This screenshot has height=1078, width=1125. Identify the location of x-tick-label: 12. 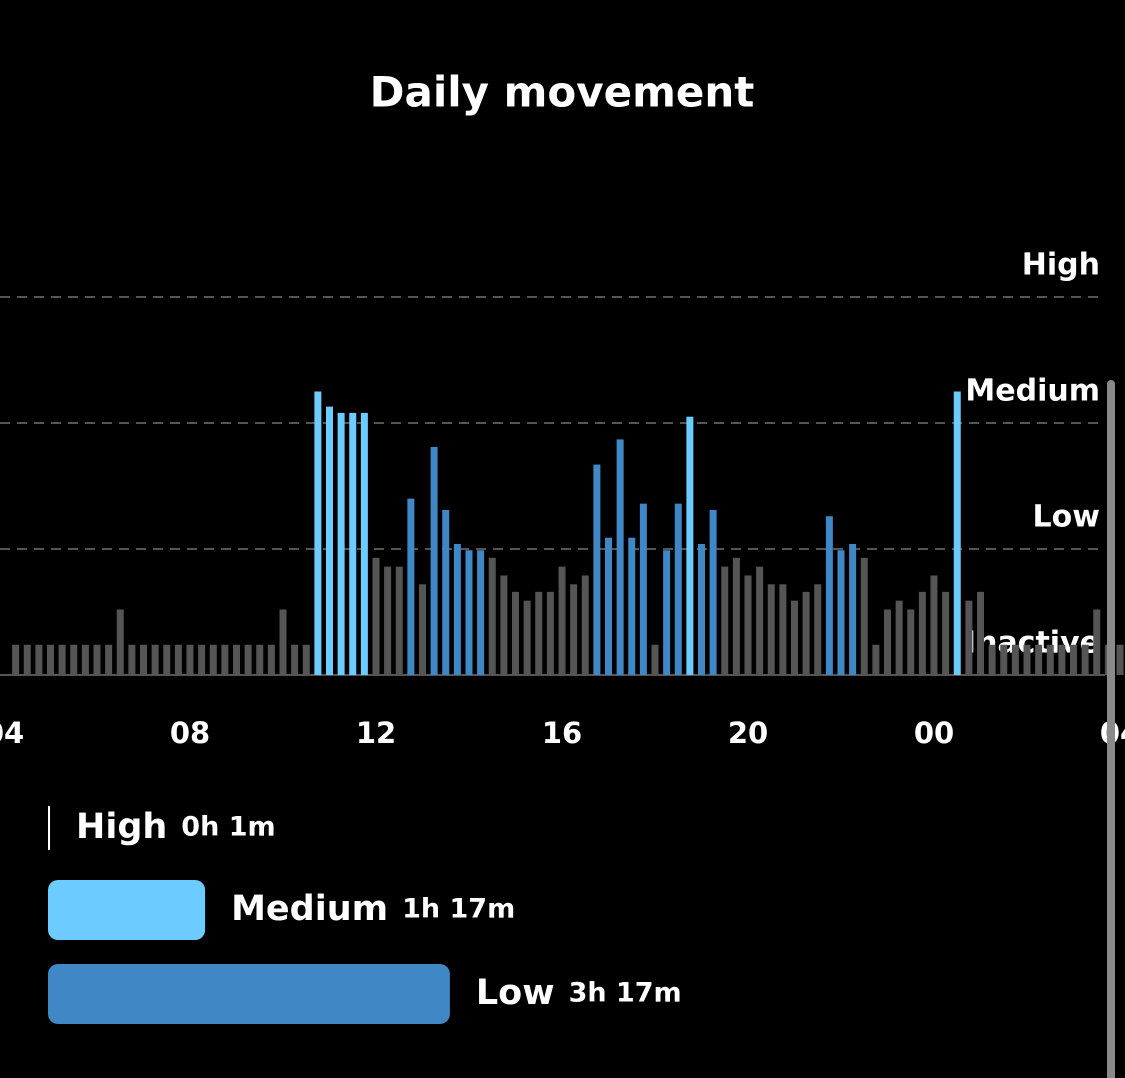
(376, 733).